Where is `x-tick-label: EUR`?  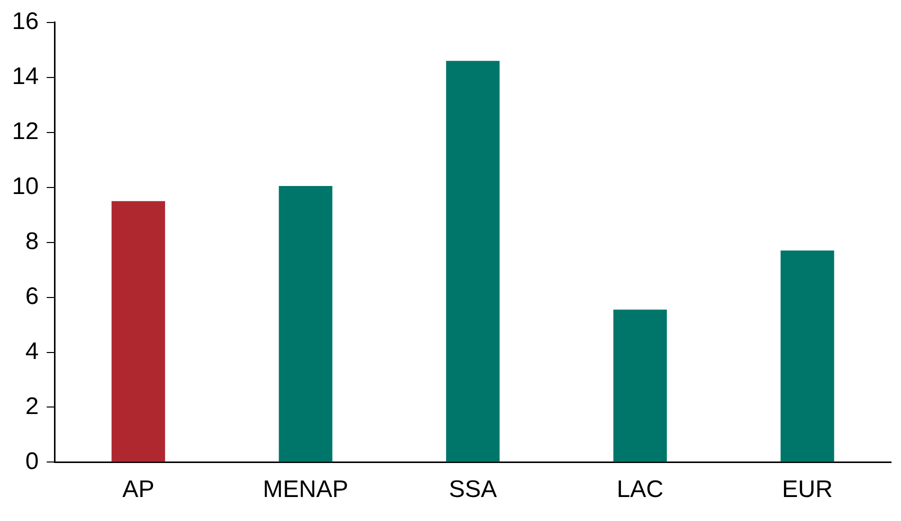
x-tick-label: EUR is located at coordinates (807, 490).